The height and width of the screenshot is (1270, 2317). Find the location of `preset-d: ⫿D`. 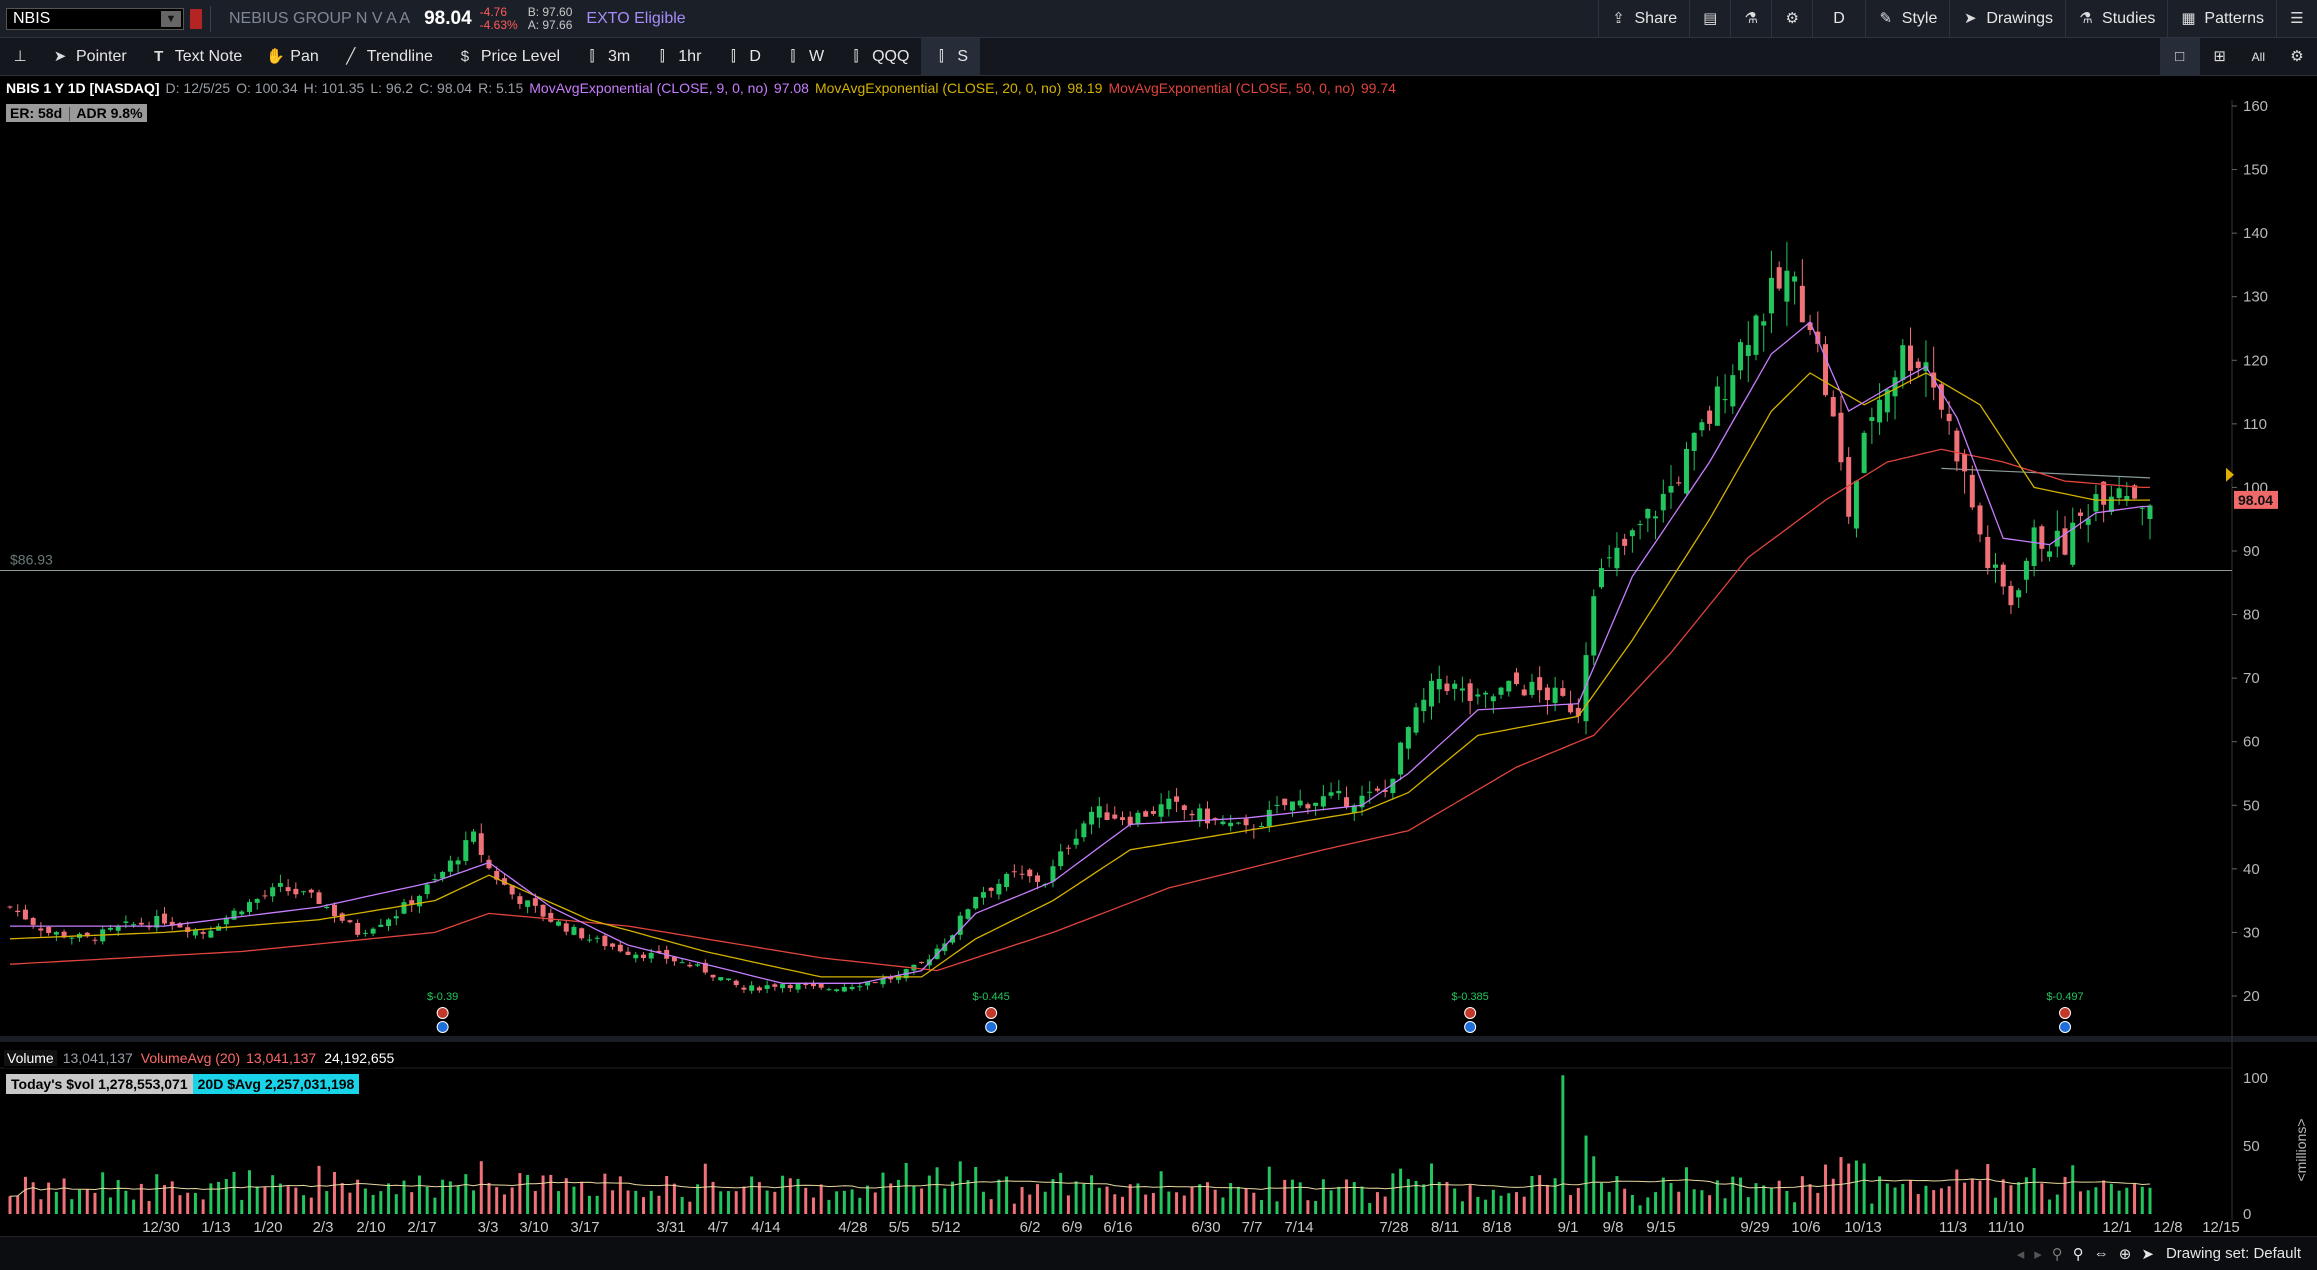

preset-d: ⫿D is located at coordinates (743, 57).